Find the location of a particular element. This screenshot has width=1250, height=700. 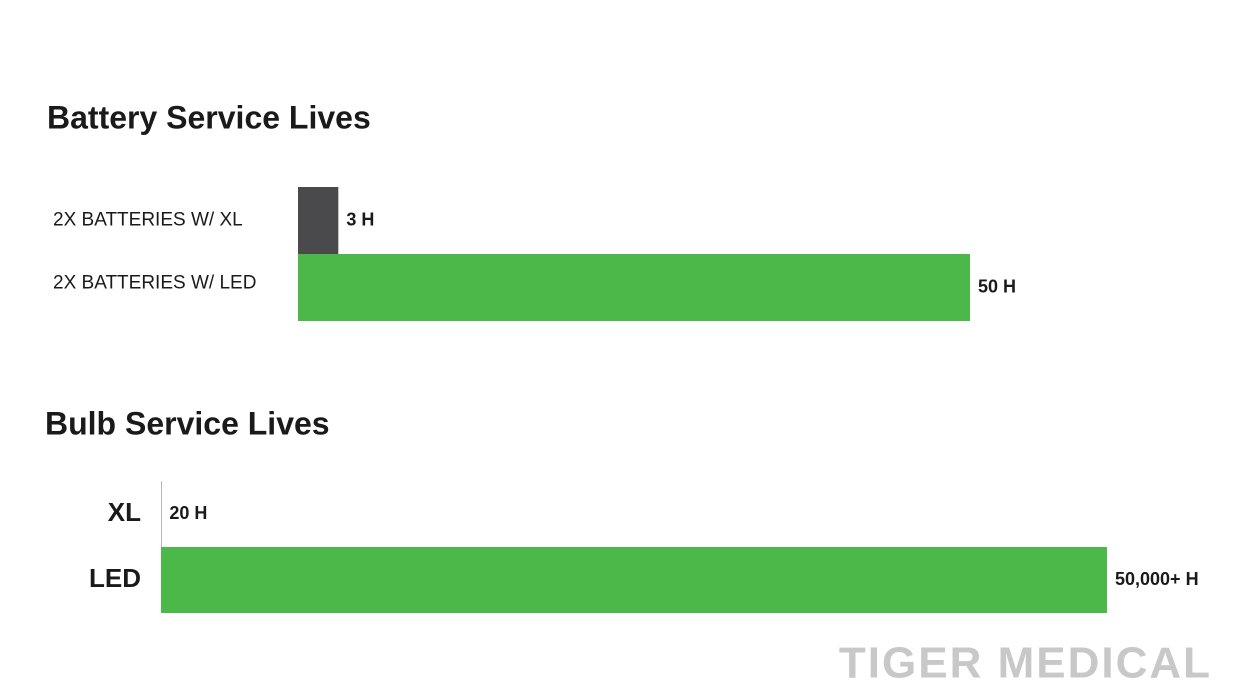

category-label: 2X BATTERIES W/ XL is located at coordinates (148, 220).